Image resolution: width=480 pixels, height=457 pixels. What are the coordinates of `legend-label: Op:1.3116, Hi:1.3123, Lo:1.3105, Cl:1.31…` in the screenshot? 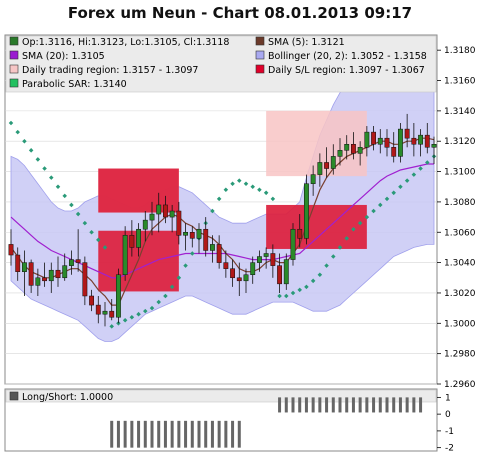 It's located at (125, 42).